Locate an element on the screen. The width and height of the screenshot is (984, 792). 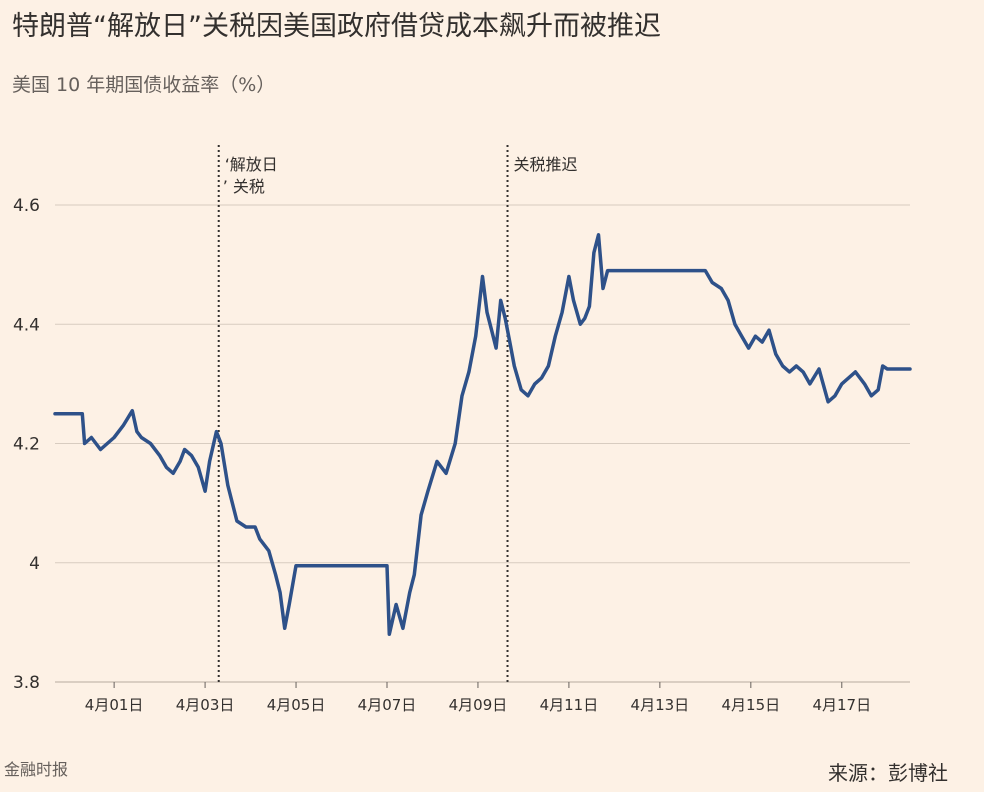
annotation-label: ‘解放日 is located at coordinates (251, 164).